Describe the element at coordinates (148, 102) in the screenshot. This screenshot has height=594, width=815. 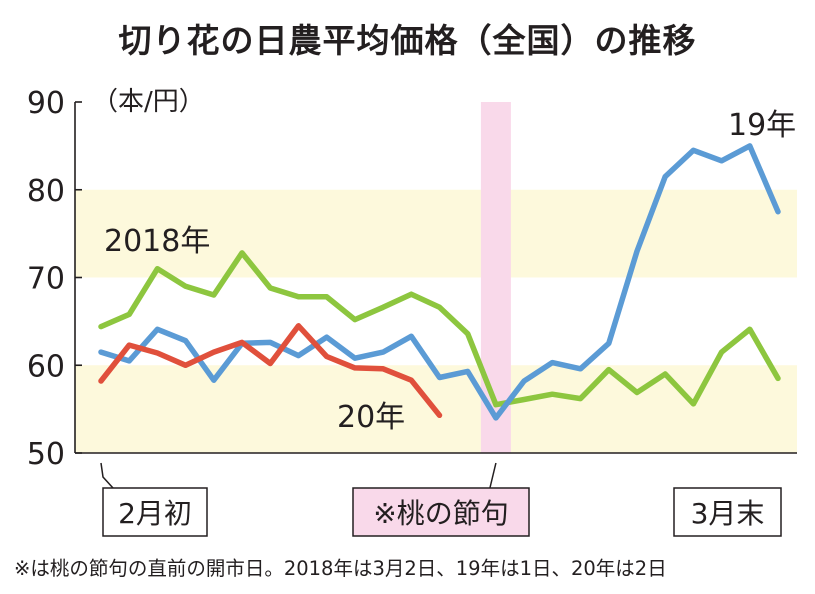
I see `y-axis-unit-label: （本/円）` at that location.